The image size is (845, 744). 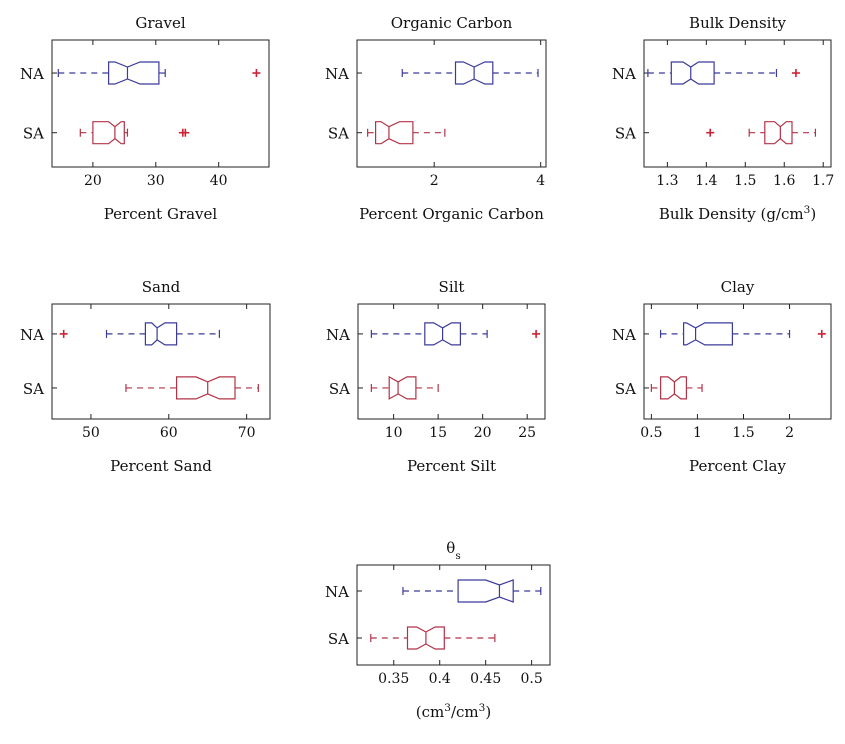 What do you see at coordinates (483, 433) in the screenshot?
I see `x-tick-label: 20` at bounding box center [483, 433].